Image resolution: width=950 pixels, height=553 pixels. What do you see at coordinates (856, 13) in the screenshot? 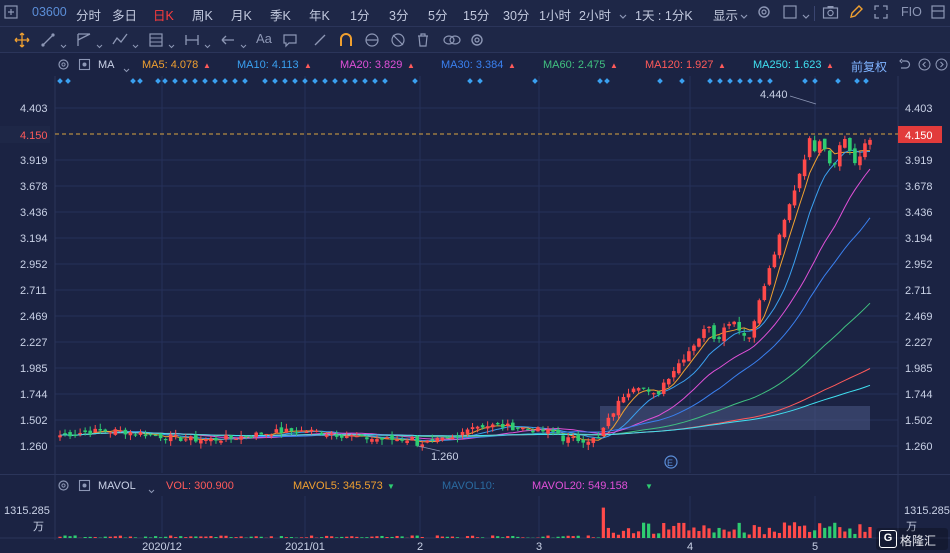
I see `pencil-icon` at bounding box center [856, 13].